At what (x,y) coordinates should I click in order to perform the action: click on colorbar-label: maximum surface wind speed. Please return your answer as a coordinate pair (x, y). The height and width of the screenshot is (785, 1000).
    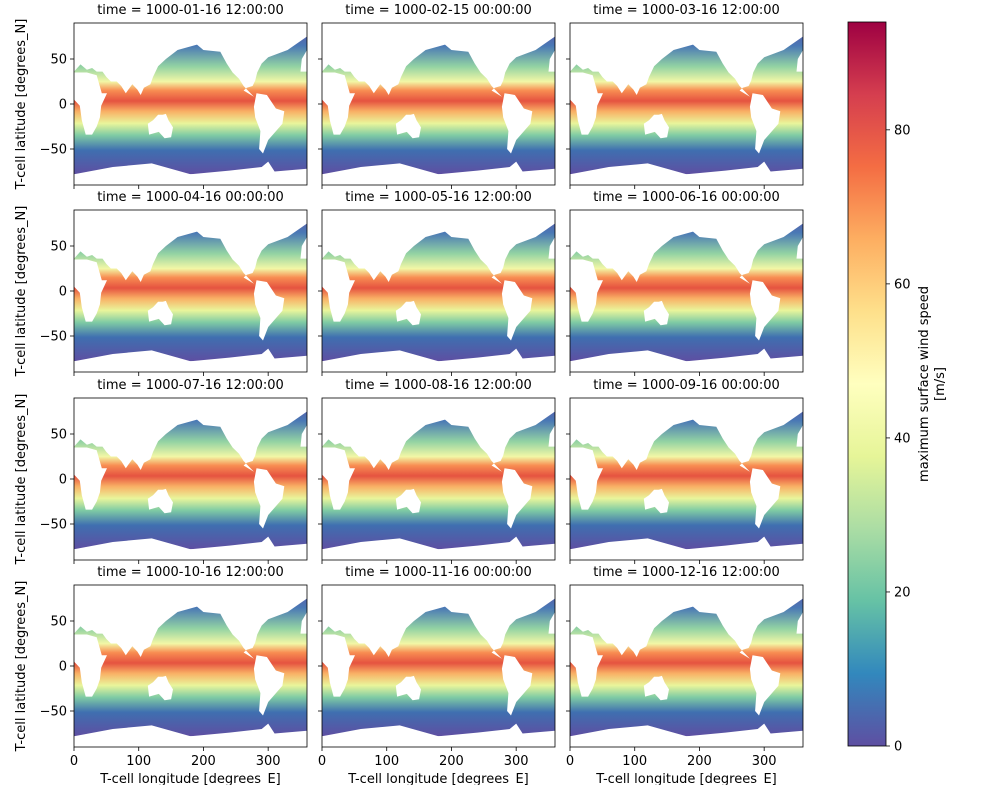
    Looking at the image, I should click on (924, 384).